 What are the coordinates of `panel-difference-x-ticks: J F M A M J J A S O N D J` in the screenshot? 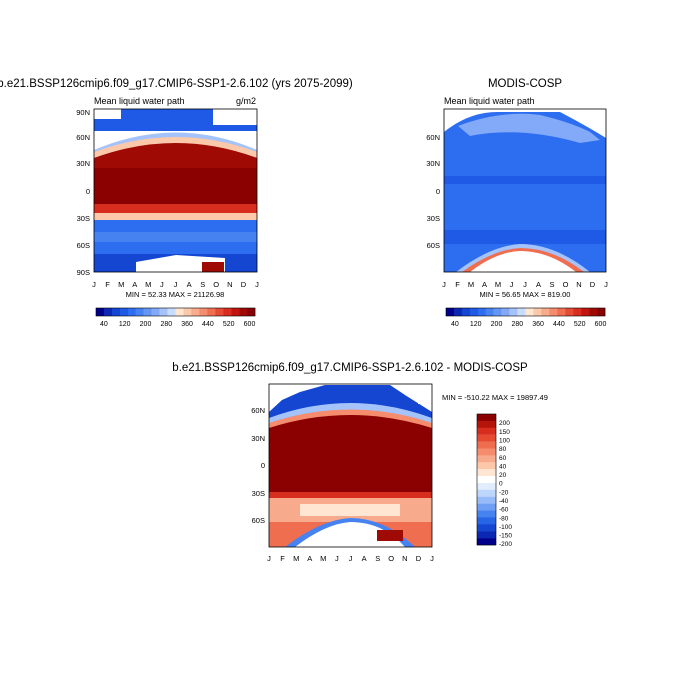 It's located at (350, 558).